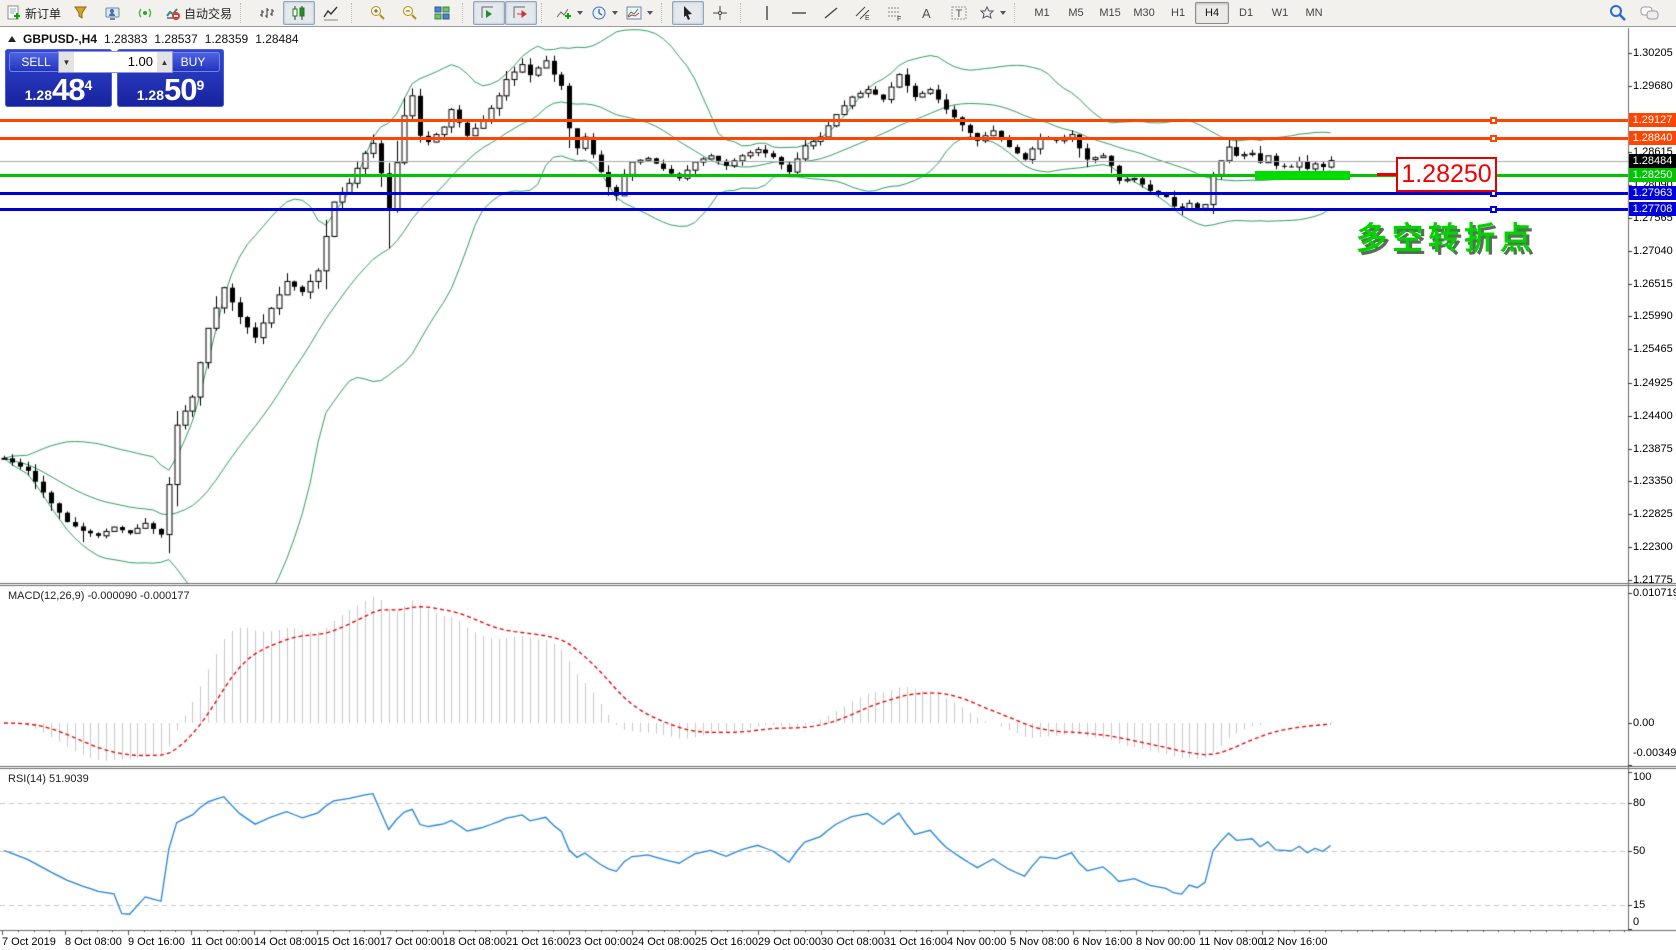  I want to click on chart-shift-button, so click(521, 13).